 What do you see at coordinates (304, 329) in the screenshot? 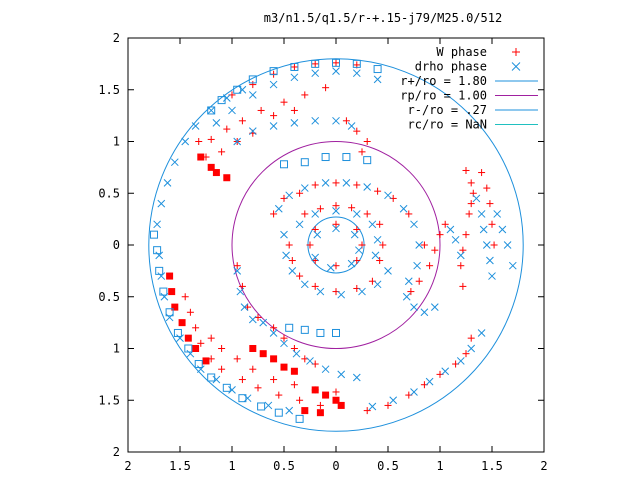
I see `drho-phase-open--point-30` at bounding box center [304, 329].